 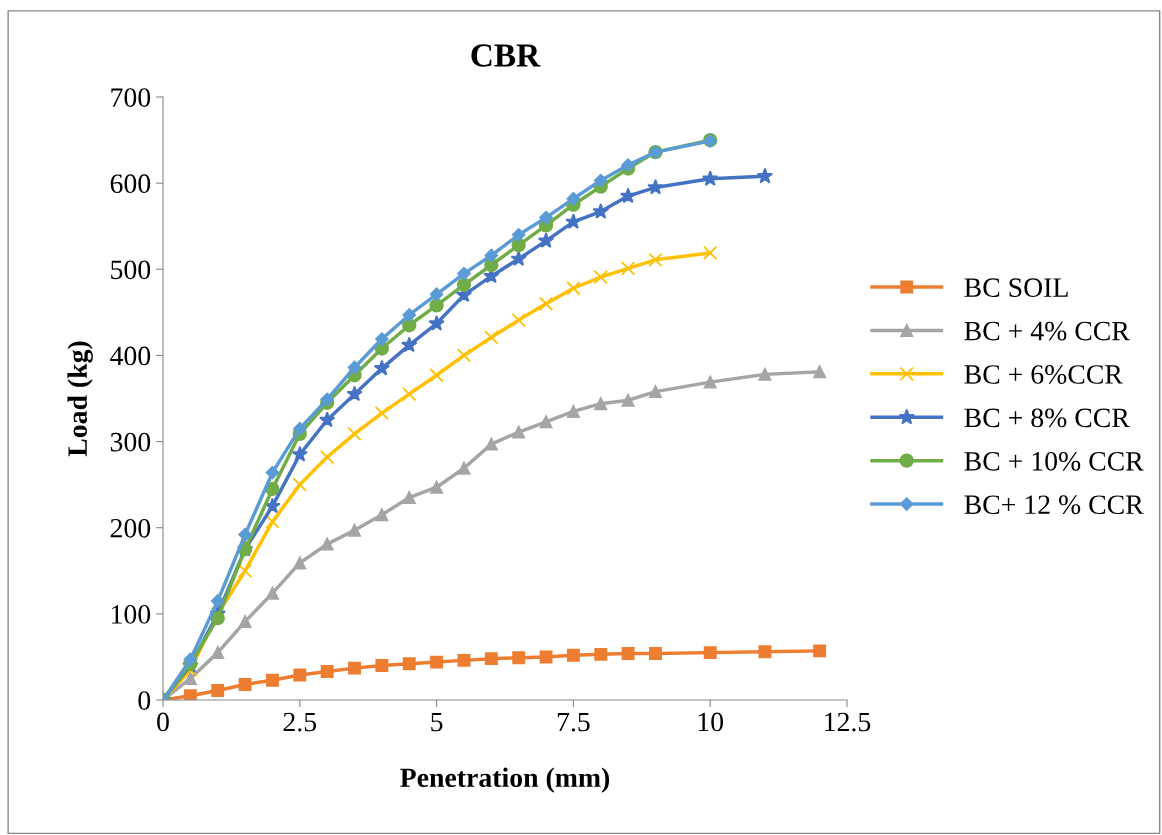 What do you see at coordinates (848, 722) in the screenshot?
I see `x-tick-label: 12.5` at bounding box center [848, 722].